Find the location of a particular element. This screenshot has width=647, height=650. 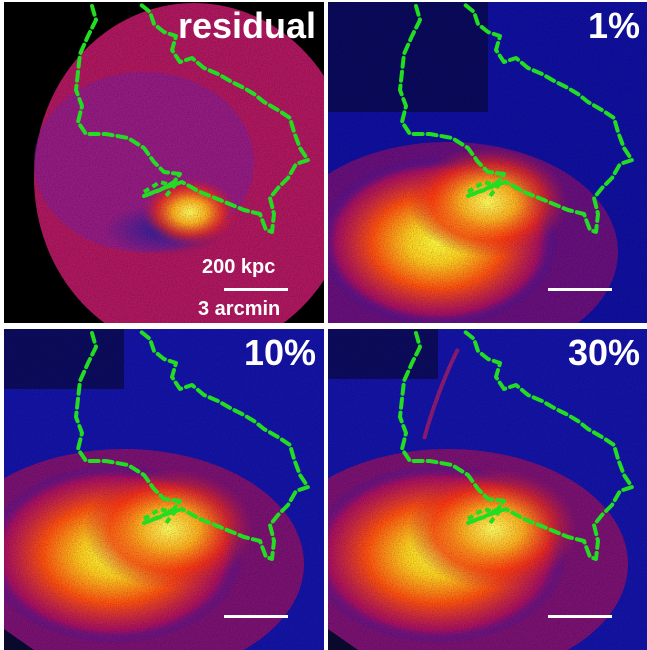

panel-label: 30% is located at coordinates (603, 352).